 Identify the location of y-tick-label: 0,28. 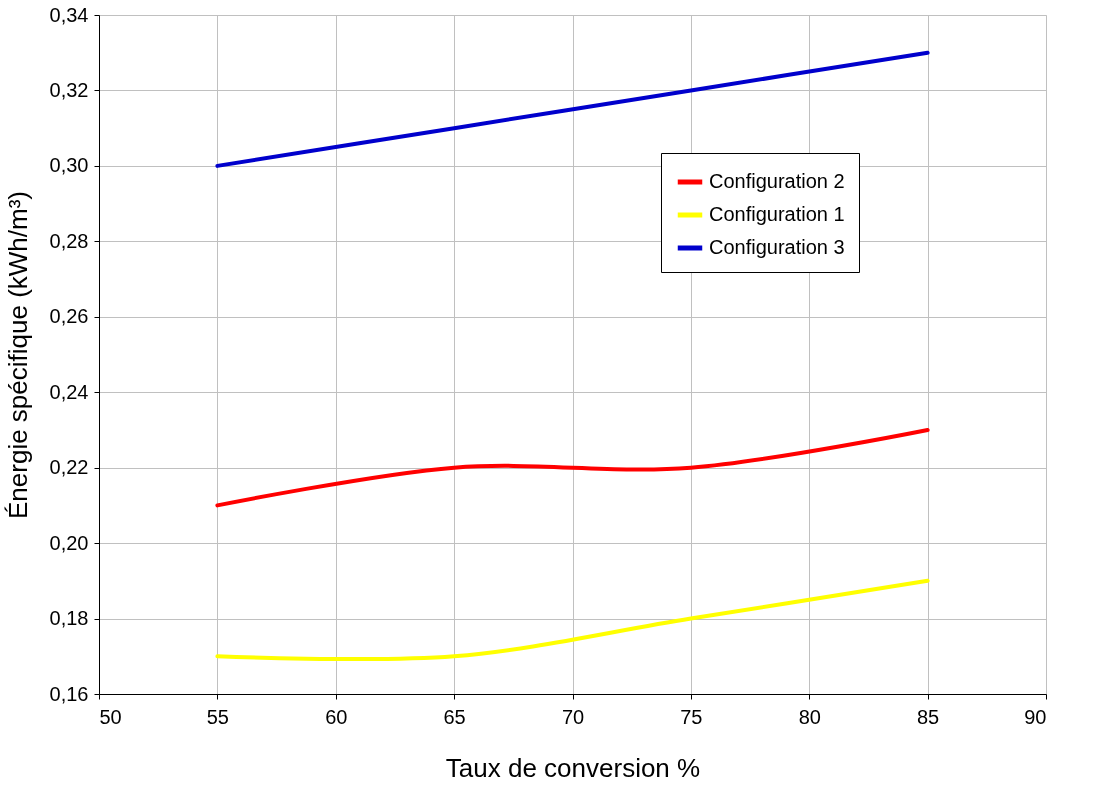
(69, 240).